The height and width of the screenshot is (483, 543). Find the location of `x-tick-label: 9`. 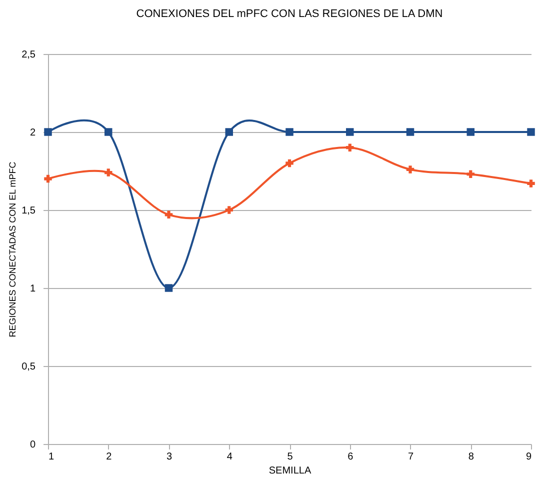

x-tick-label: 9 is located at coordinates (529, 457).